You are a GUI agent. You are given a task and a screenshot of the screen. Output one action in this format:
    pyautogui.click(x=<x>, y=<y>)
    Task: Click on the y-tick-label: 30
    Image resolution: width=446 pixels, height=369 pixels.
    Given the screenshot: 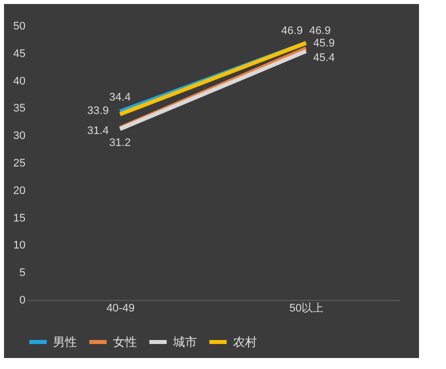 What is the action you would take?
    pyautogui.click(x=19, y=136)
    